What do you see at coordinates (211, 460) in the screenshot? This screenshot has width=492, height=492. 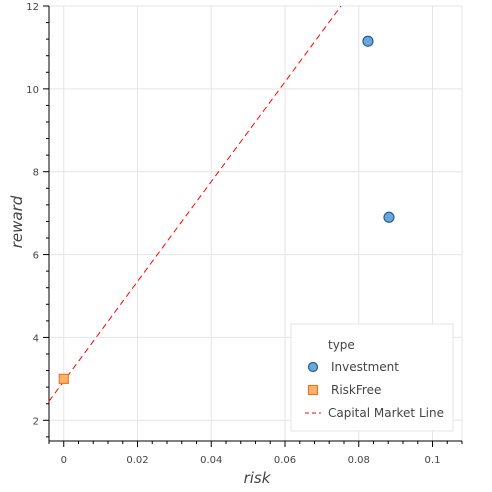 I see `x-tick-label: 0.04` at bounding box center [211, 460].